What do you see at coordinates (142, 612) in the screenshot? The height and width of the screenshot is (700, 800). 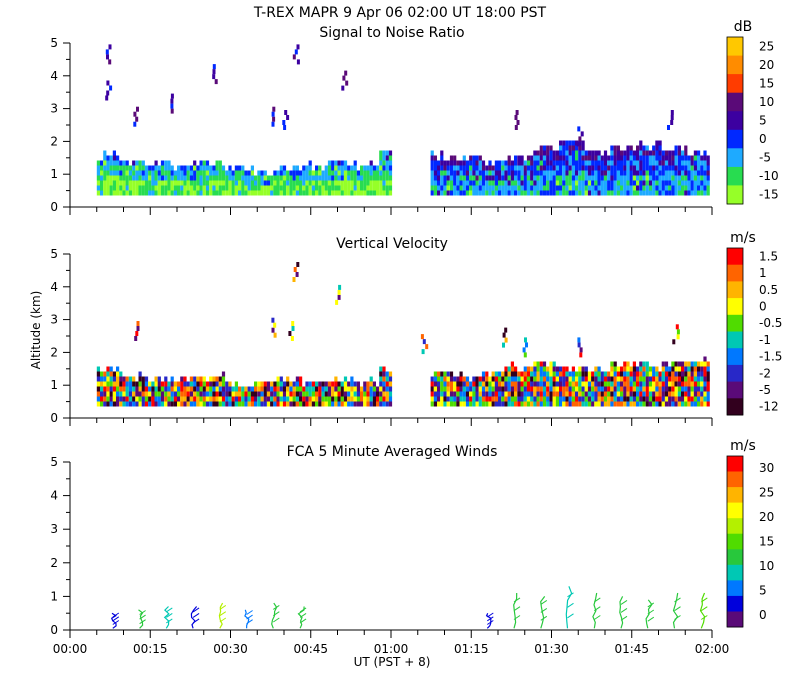 I see `wind-barb` at bounding box center [142, 612].